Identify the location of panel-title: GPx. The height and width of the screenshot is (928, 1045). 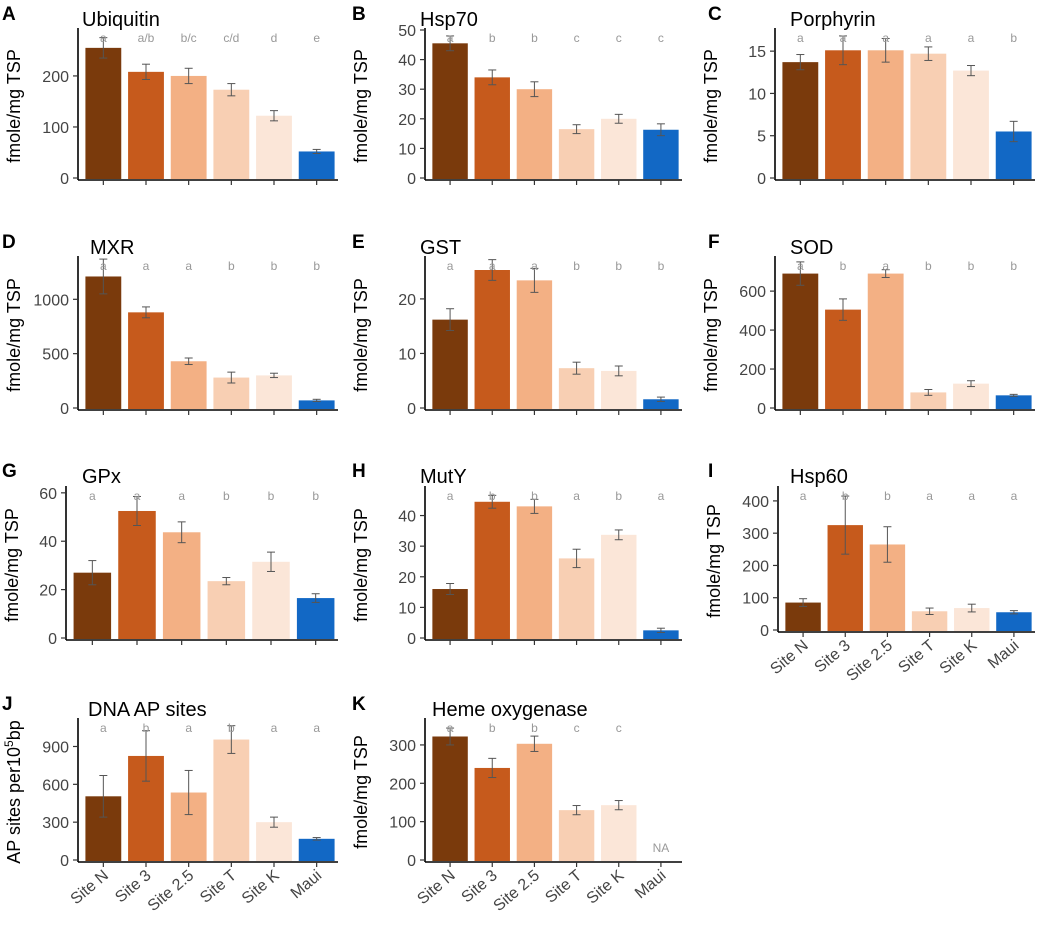
(101, 477).